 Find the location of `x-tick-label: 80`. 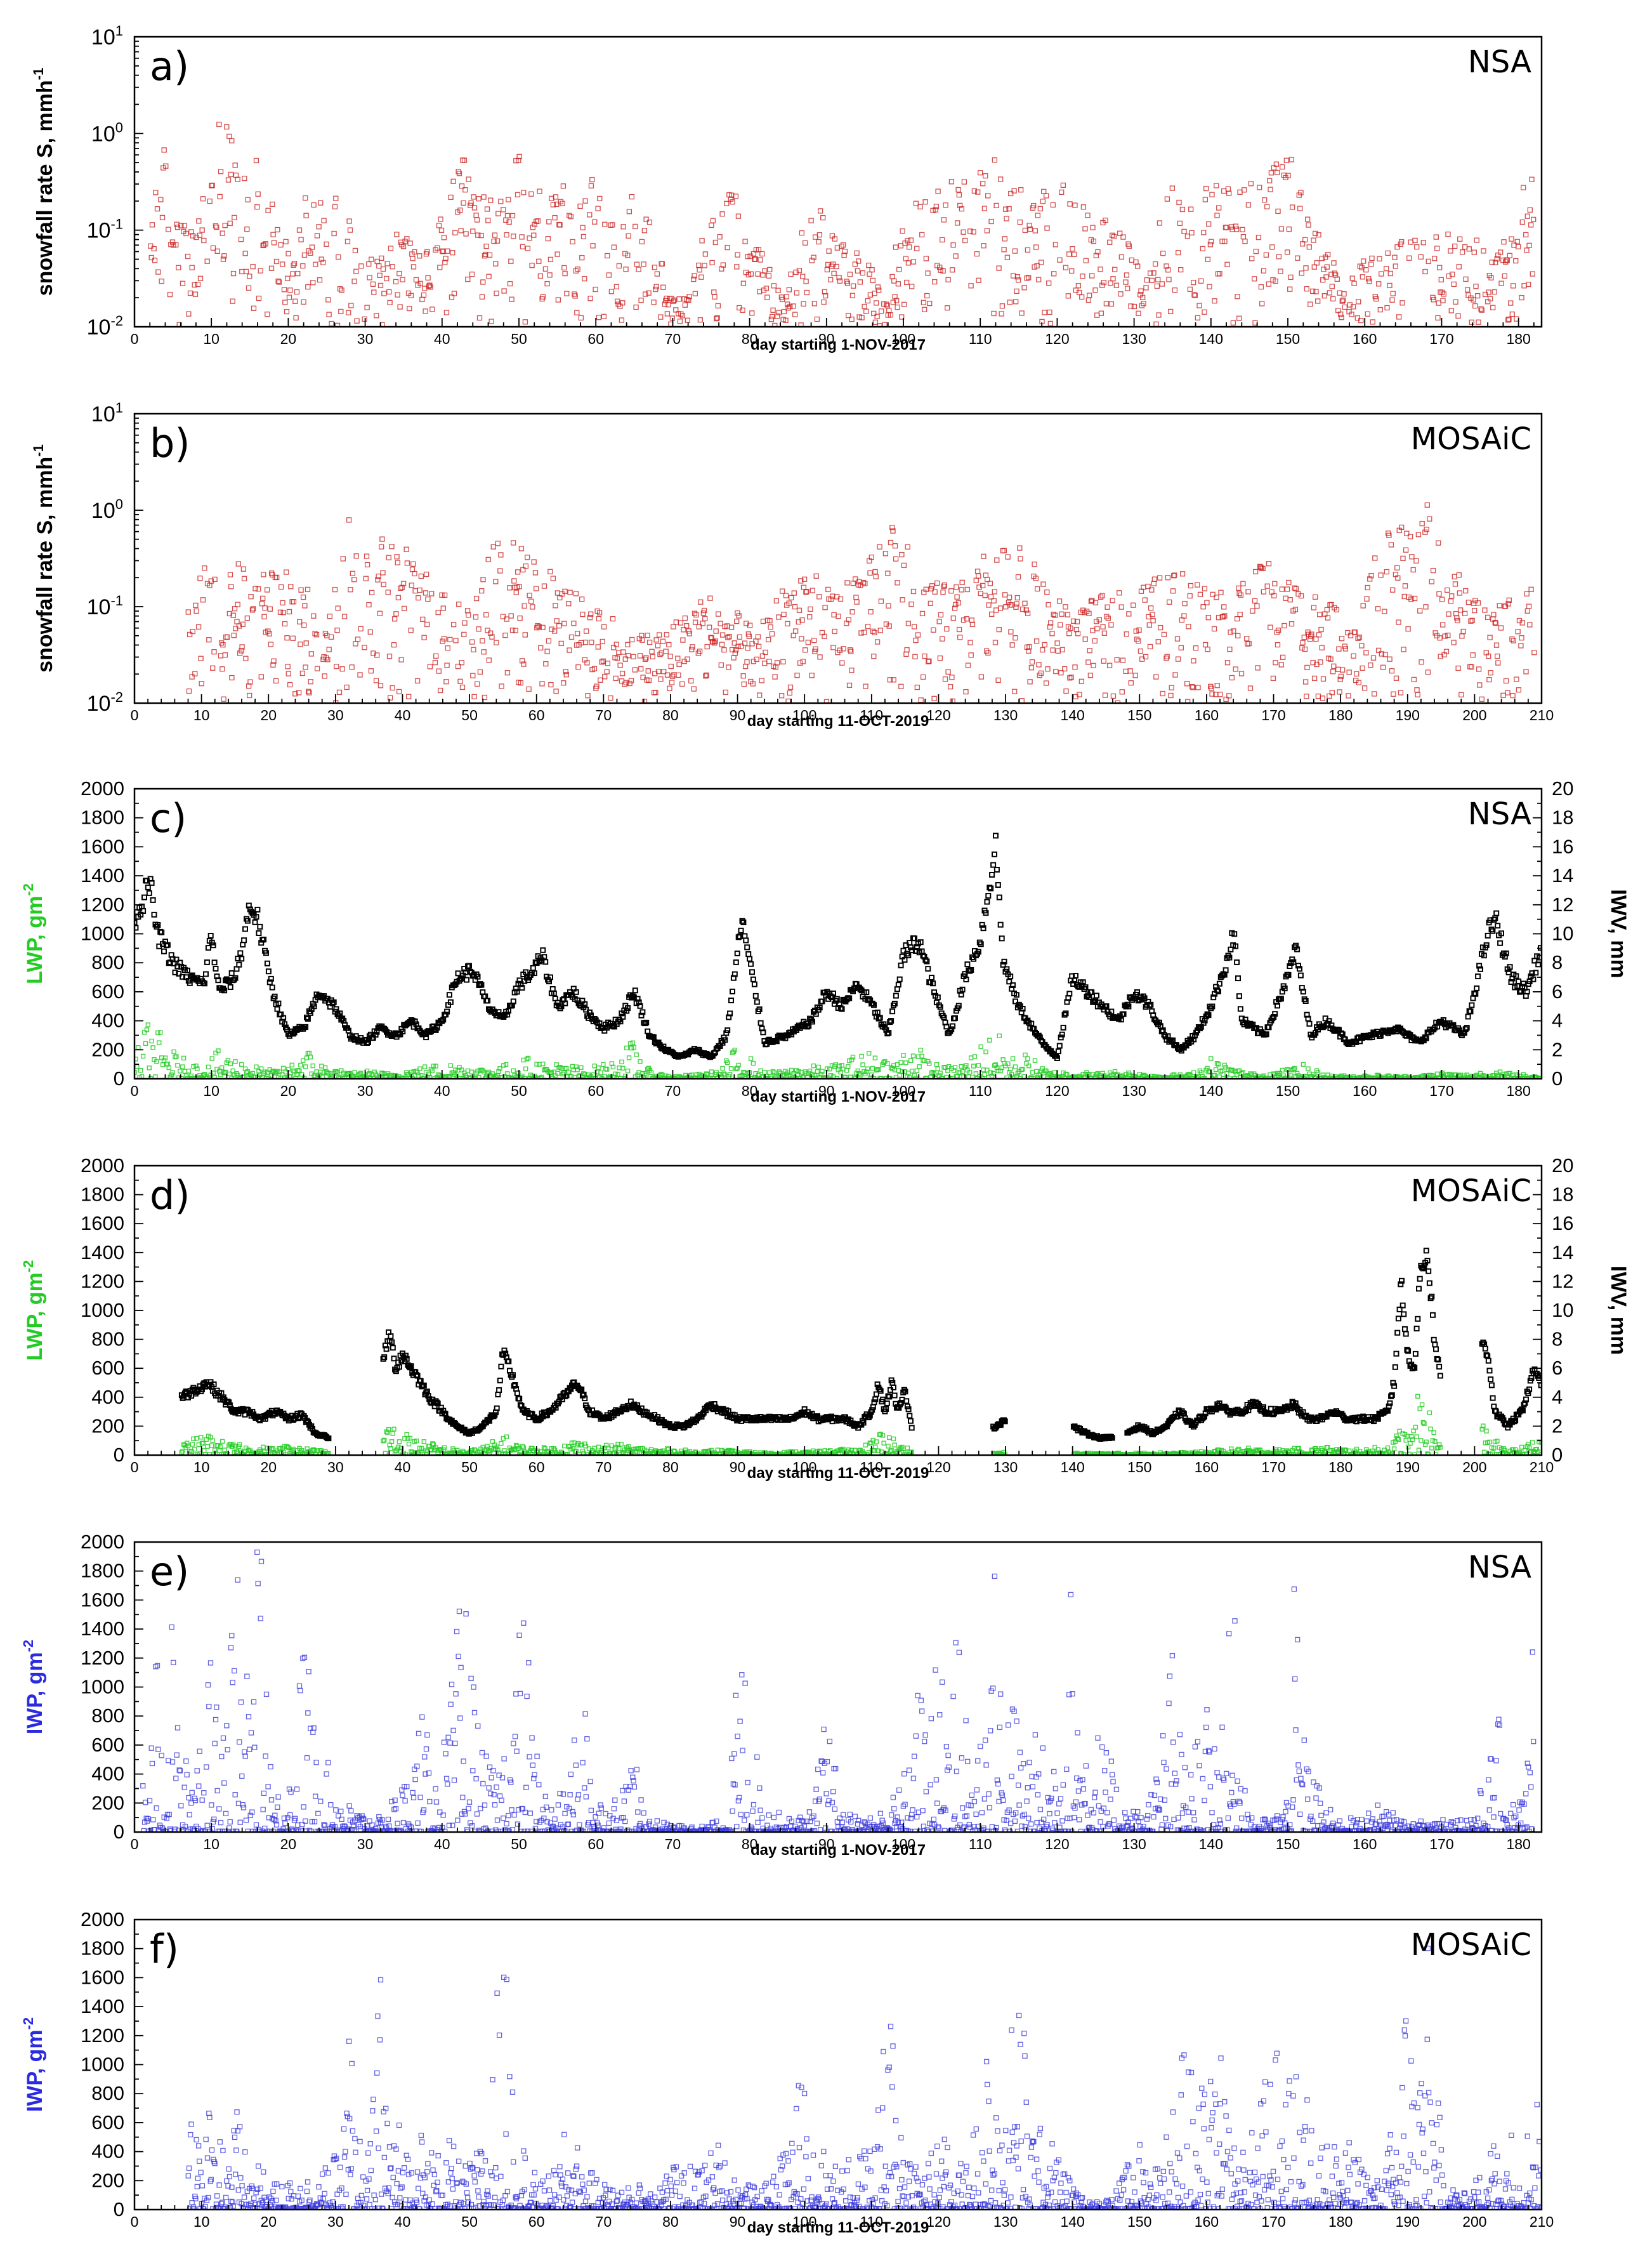

x-tick-label: 80 is located at coordinates (750, 339).